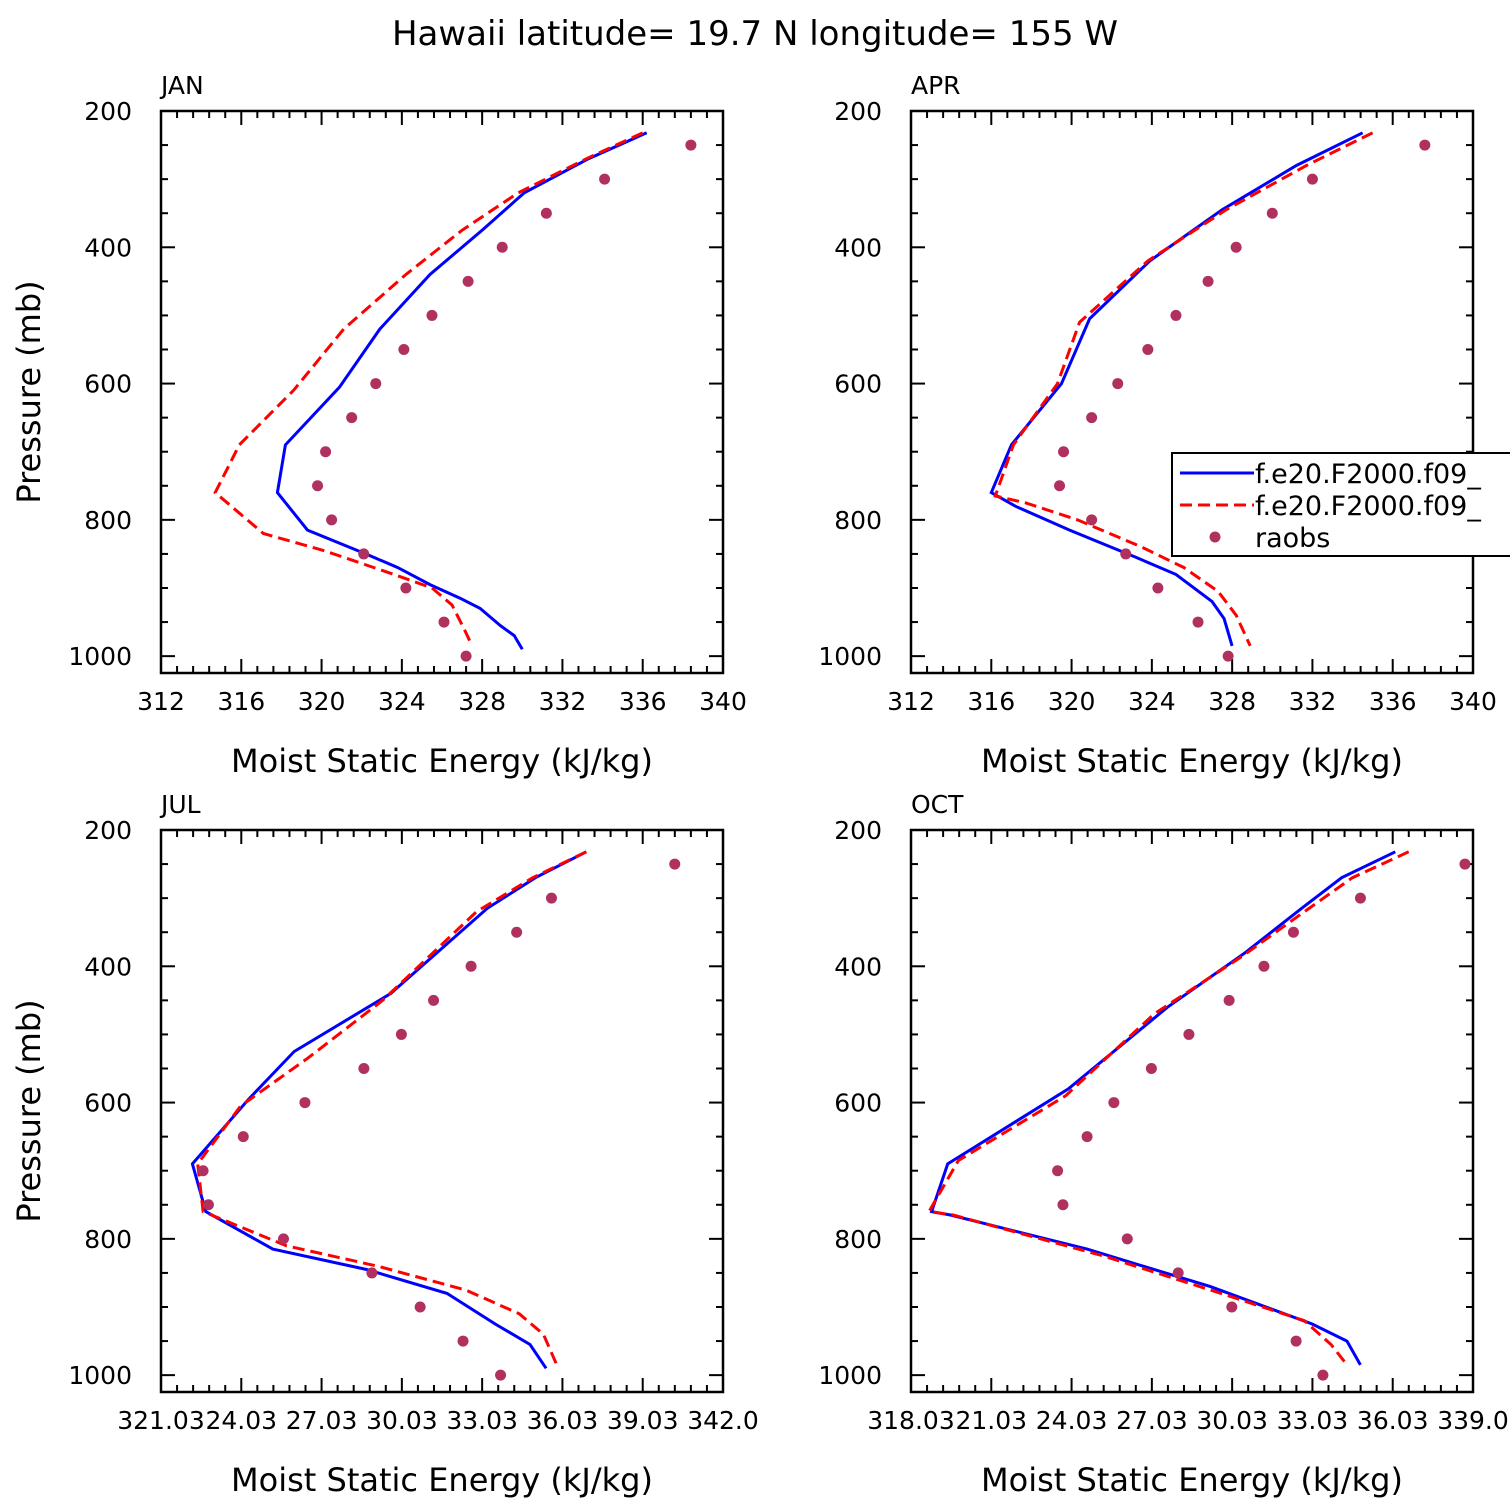 The image size is (1510, 1510). Describe the element at coordinates (108, 830) in the screenshot. I see `y-tick-label: 200` at that location.